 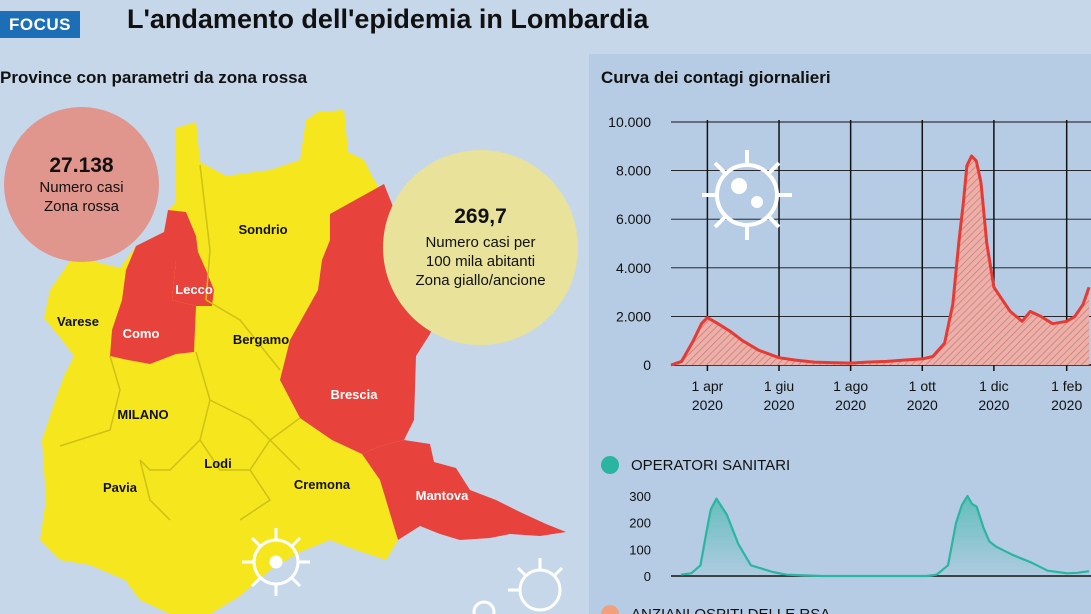 I want to click on x-tick-label: 1 dic, so click(x=994, y=386).